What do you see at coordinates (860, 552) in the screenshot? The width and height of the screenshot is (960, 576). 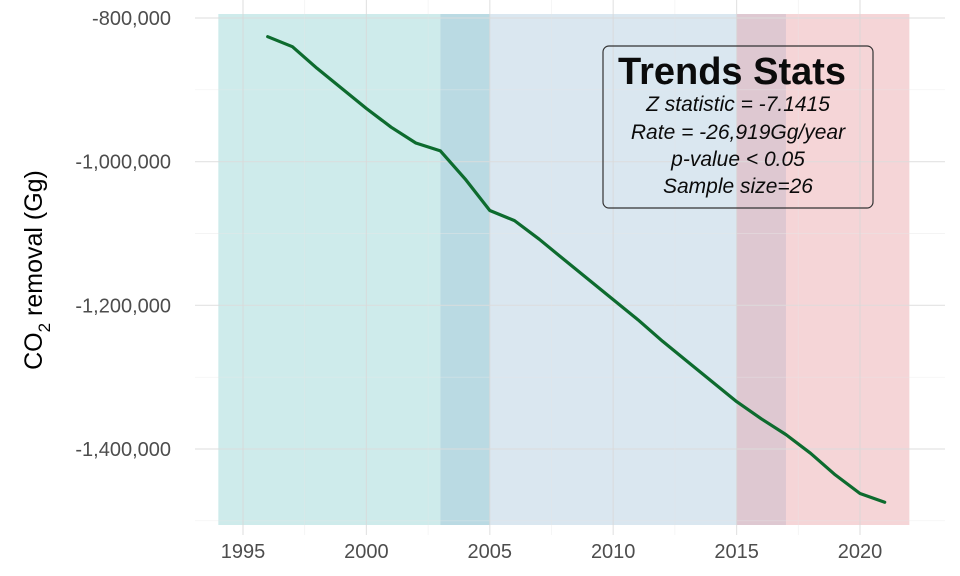 I see `x-tick-label-5: 2020` at bounding box center [860, 552].